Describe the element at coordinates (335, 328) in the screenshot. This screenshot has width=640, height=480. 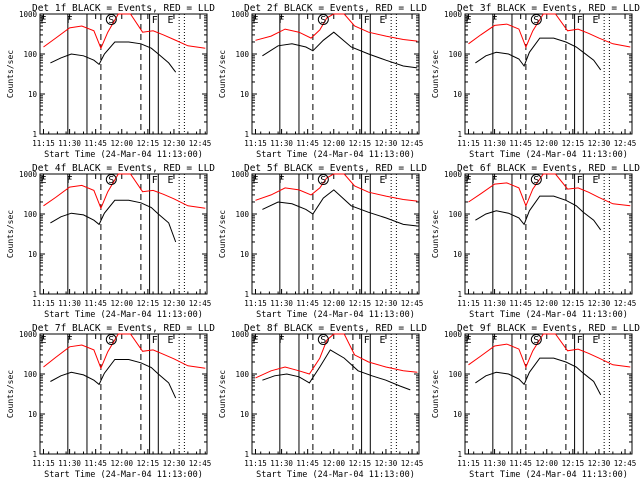
I see `chart-title: Det 8f BLACK = Events, RED = LLD` at that location.